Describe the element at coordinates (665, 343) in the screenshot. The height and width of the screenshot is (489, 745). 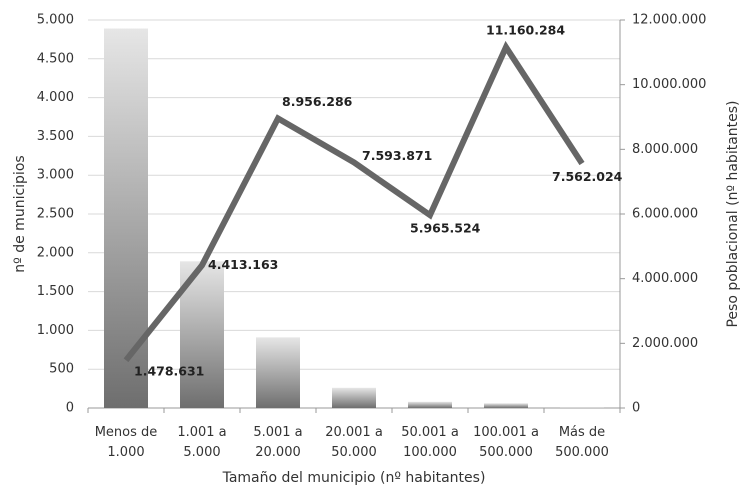
I see `y2-tick-label: 2.000.000` at that location.